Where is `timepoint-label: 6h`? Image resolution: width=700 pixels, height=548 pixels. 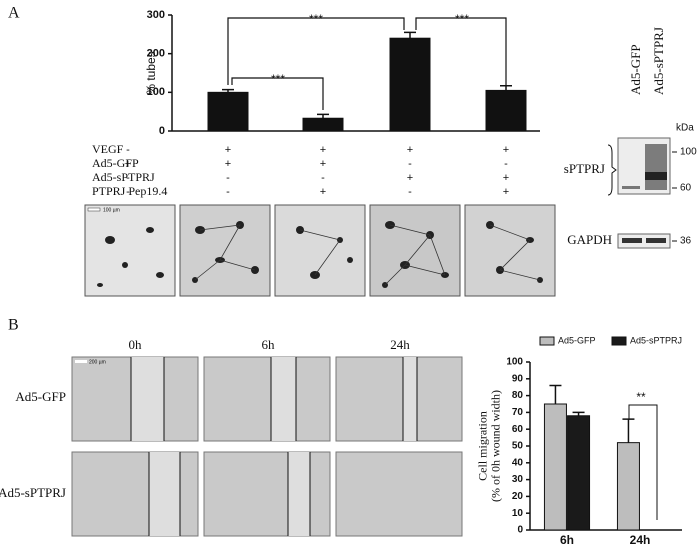
timepoint-label: 6h is located at coordinates (269, 344).